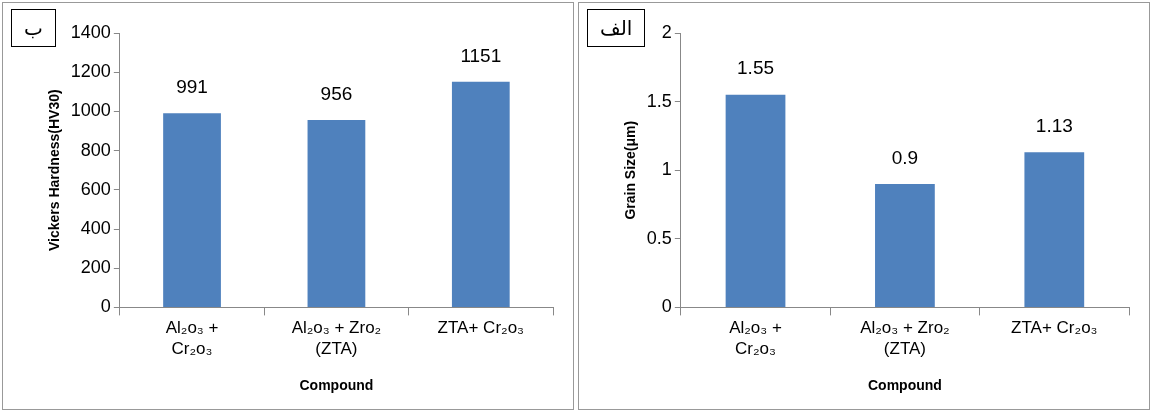 Image resolution: width=1154 pixels, height=414 pixels. Describe the element at coordinates (481, 55) in the screenshot. I see `data-label: 1151` at that location.